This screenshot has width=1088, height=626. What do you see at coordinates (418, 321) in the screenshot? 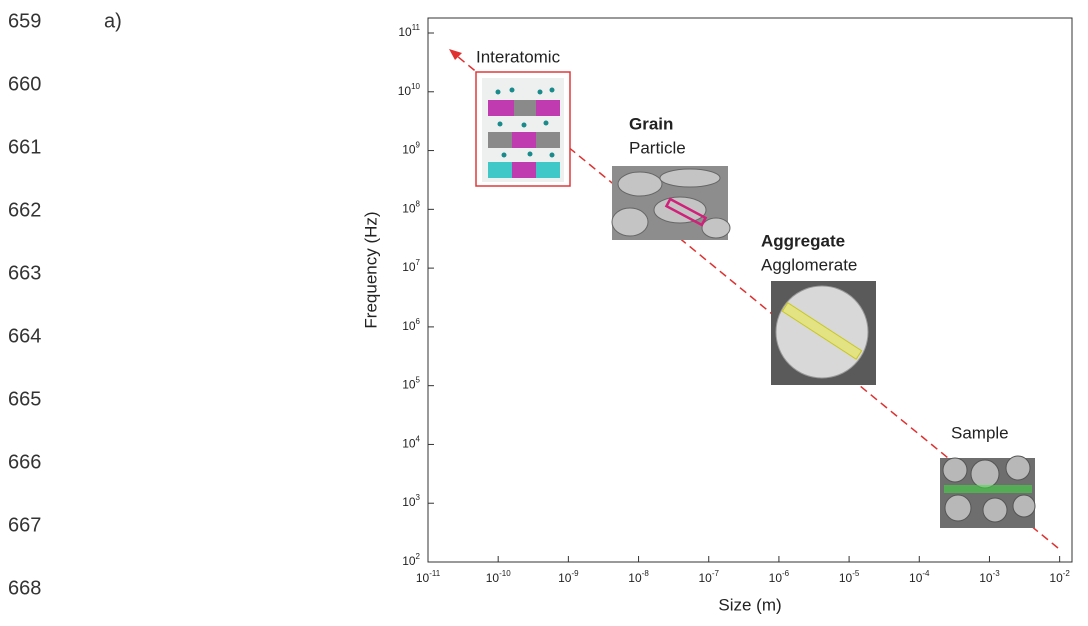
I see `tick-exponent: 6` at bounding box center [418, 321].